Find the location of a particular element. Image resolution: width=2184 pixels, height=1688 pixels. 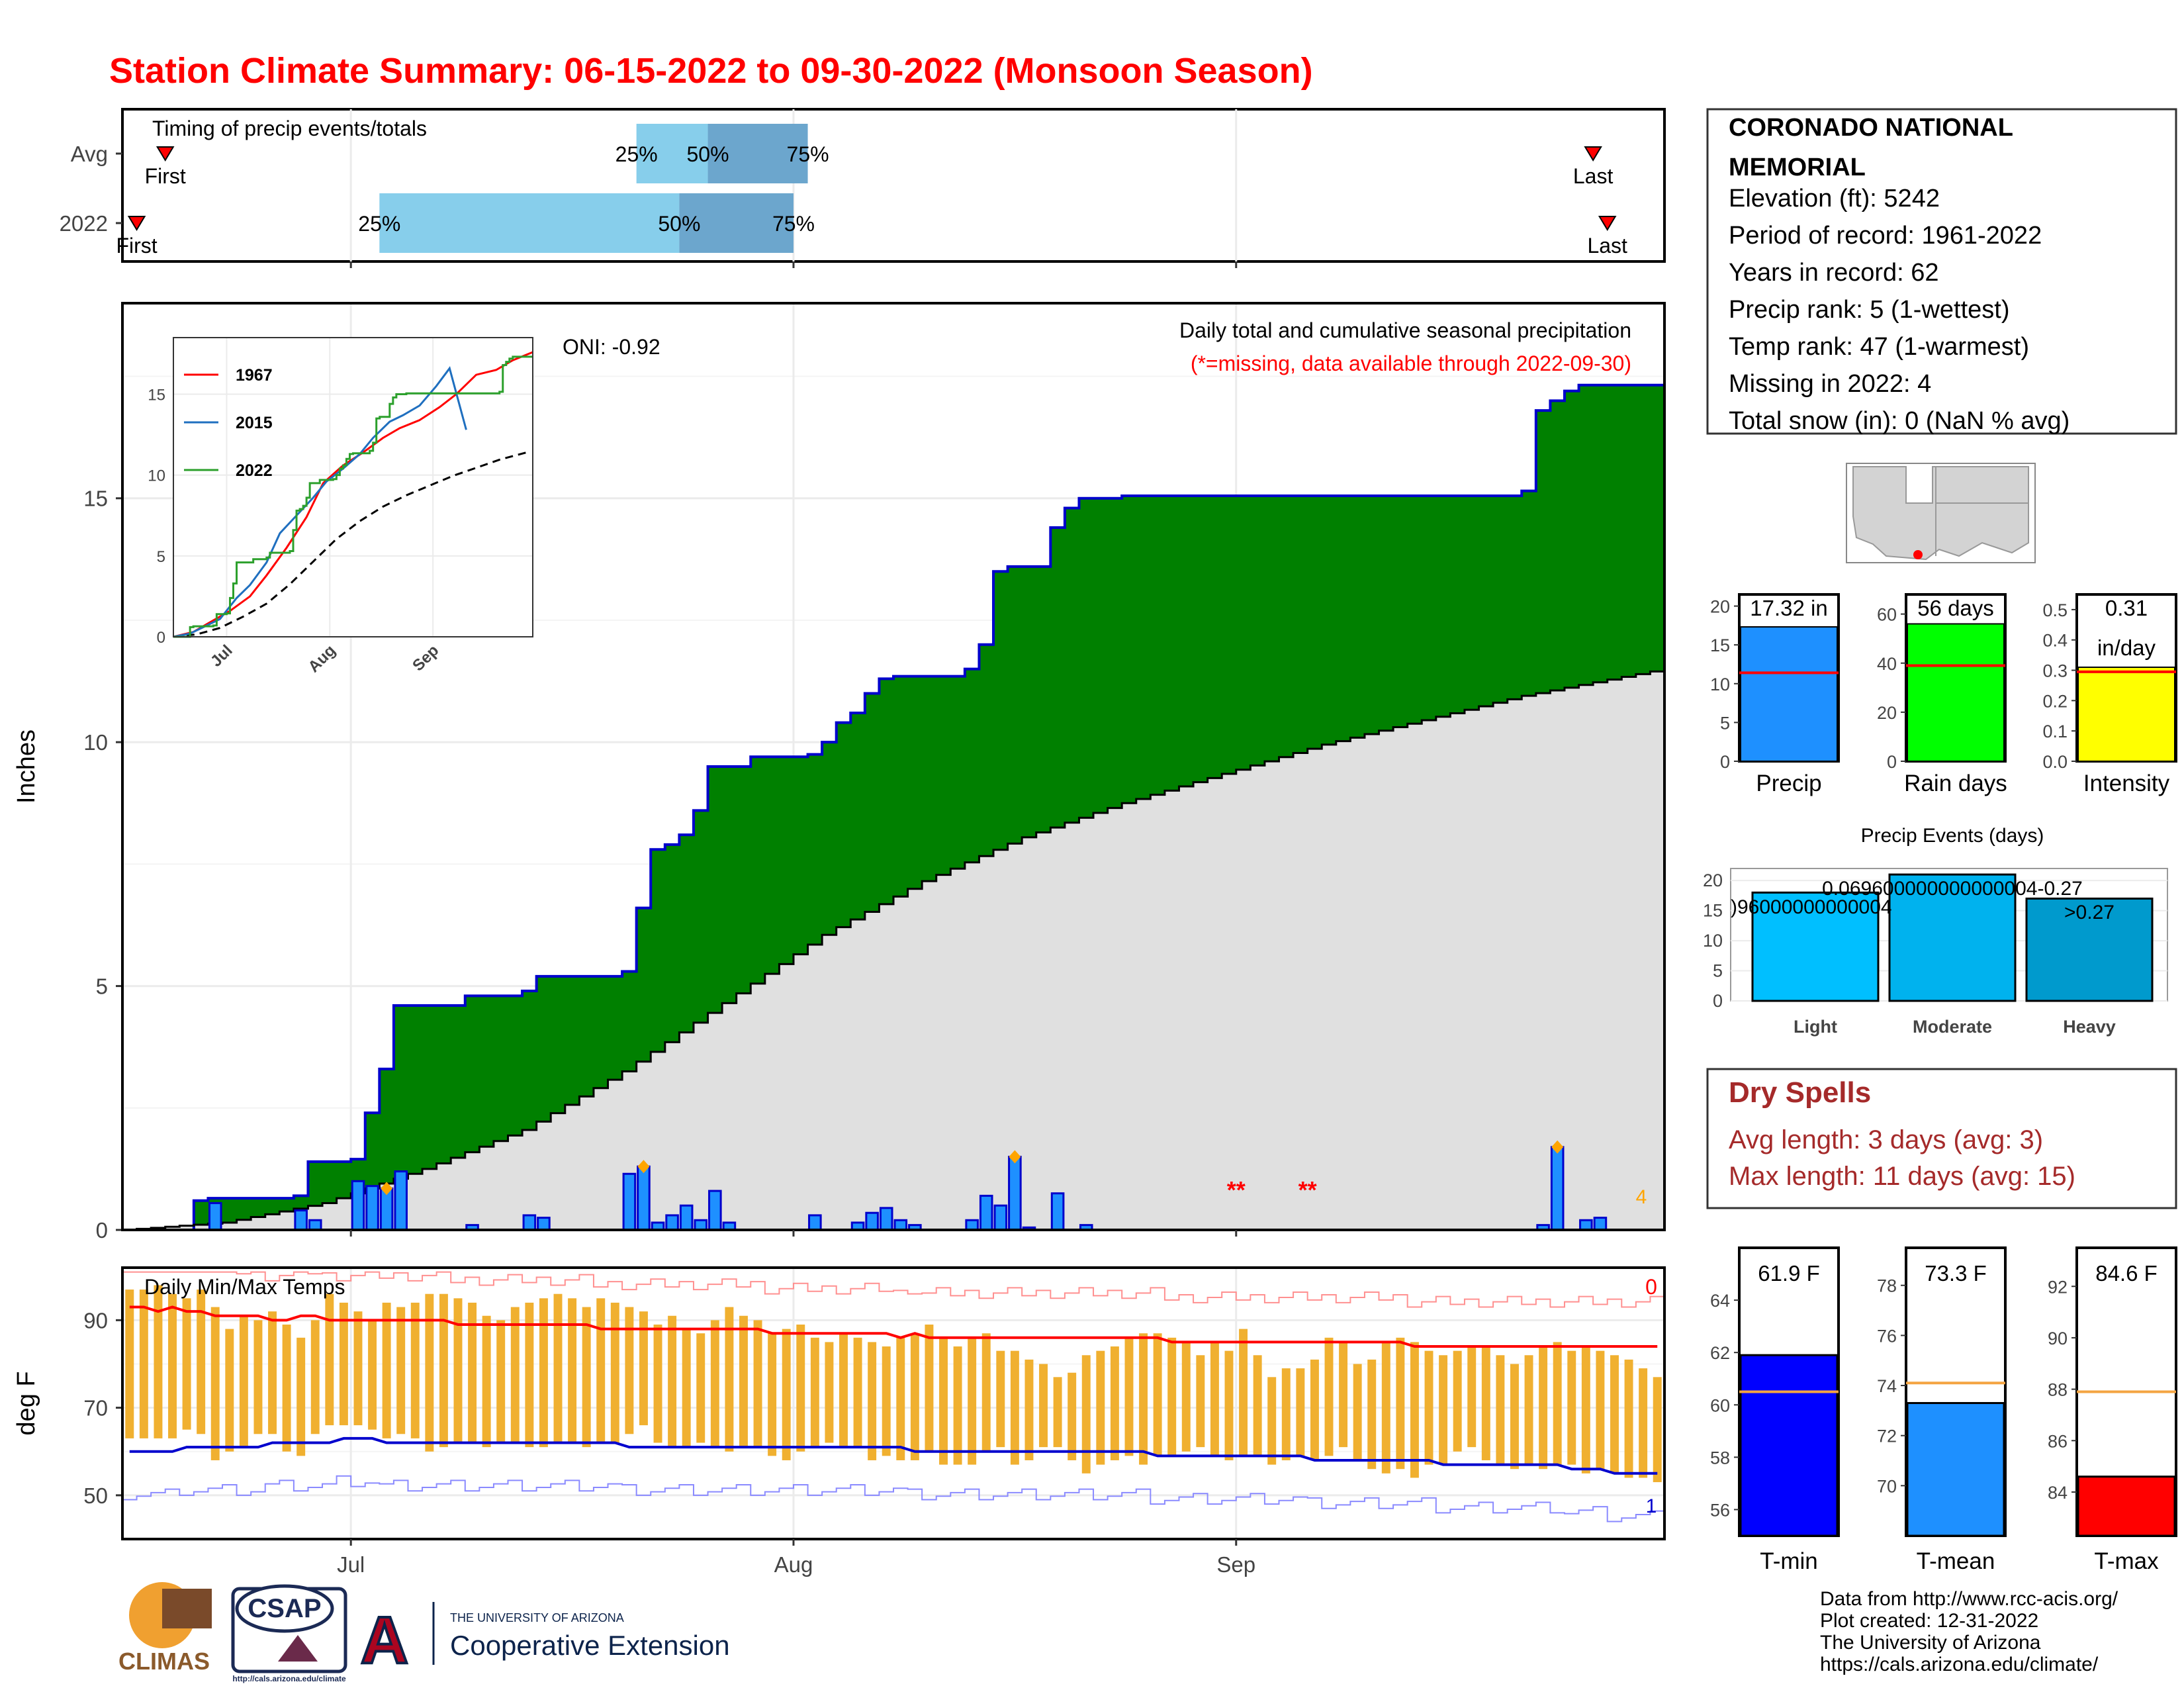

station-frame is located at coordinates (1942, 271).